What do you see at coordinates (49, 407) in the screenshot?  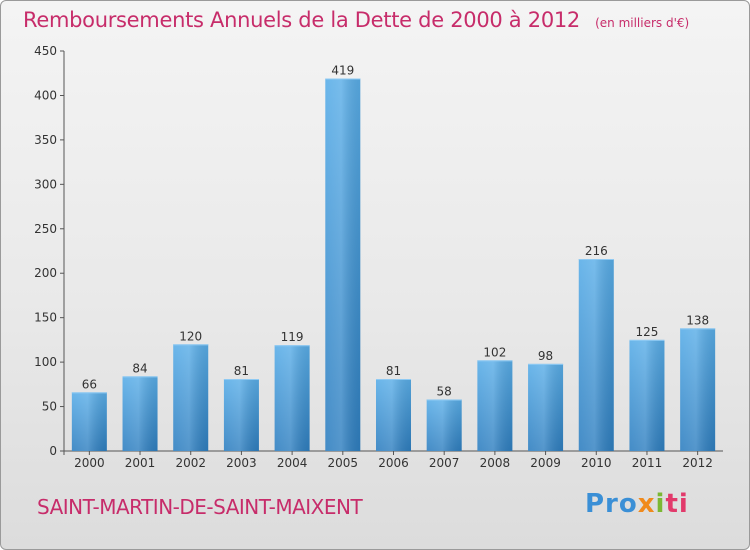 I see `y-tick-label: 50` at bounding box center [49, 407].